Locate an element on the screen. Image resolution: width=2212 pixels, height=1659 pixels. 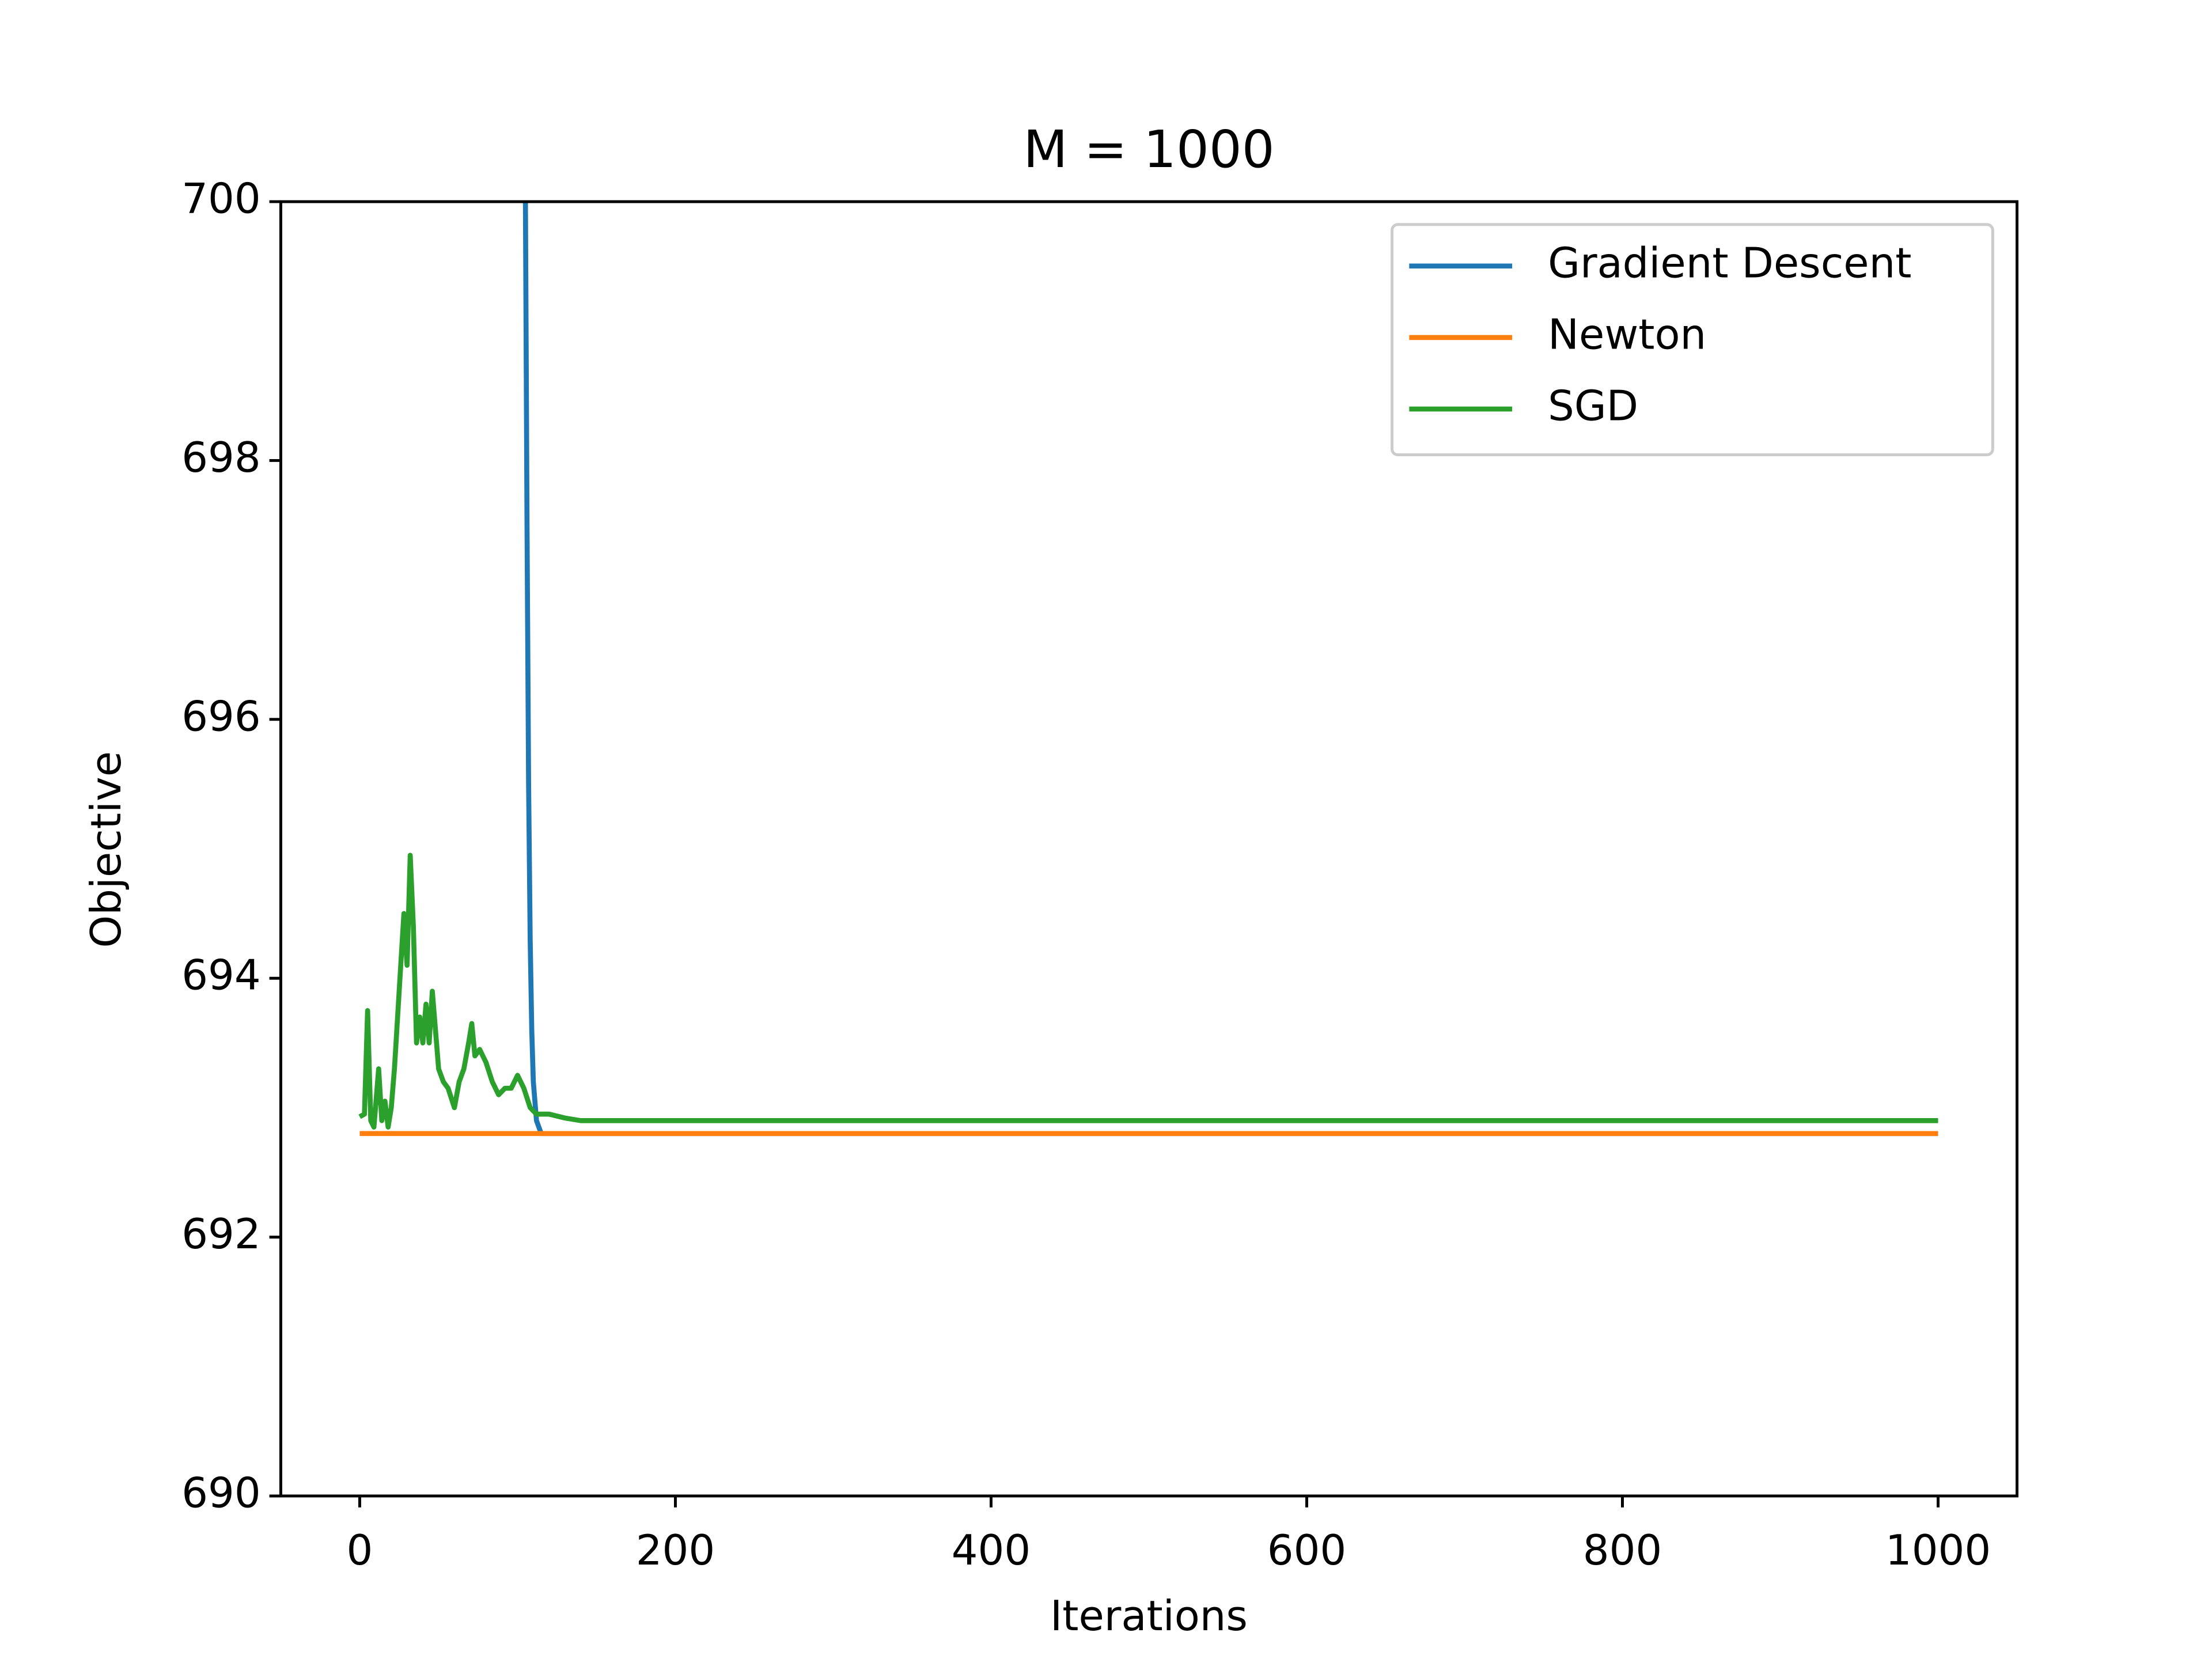
x-tick-label: 0 is located at coordinates (360, 1550).